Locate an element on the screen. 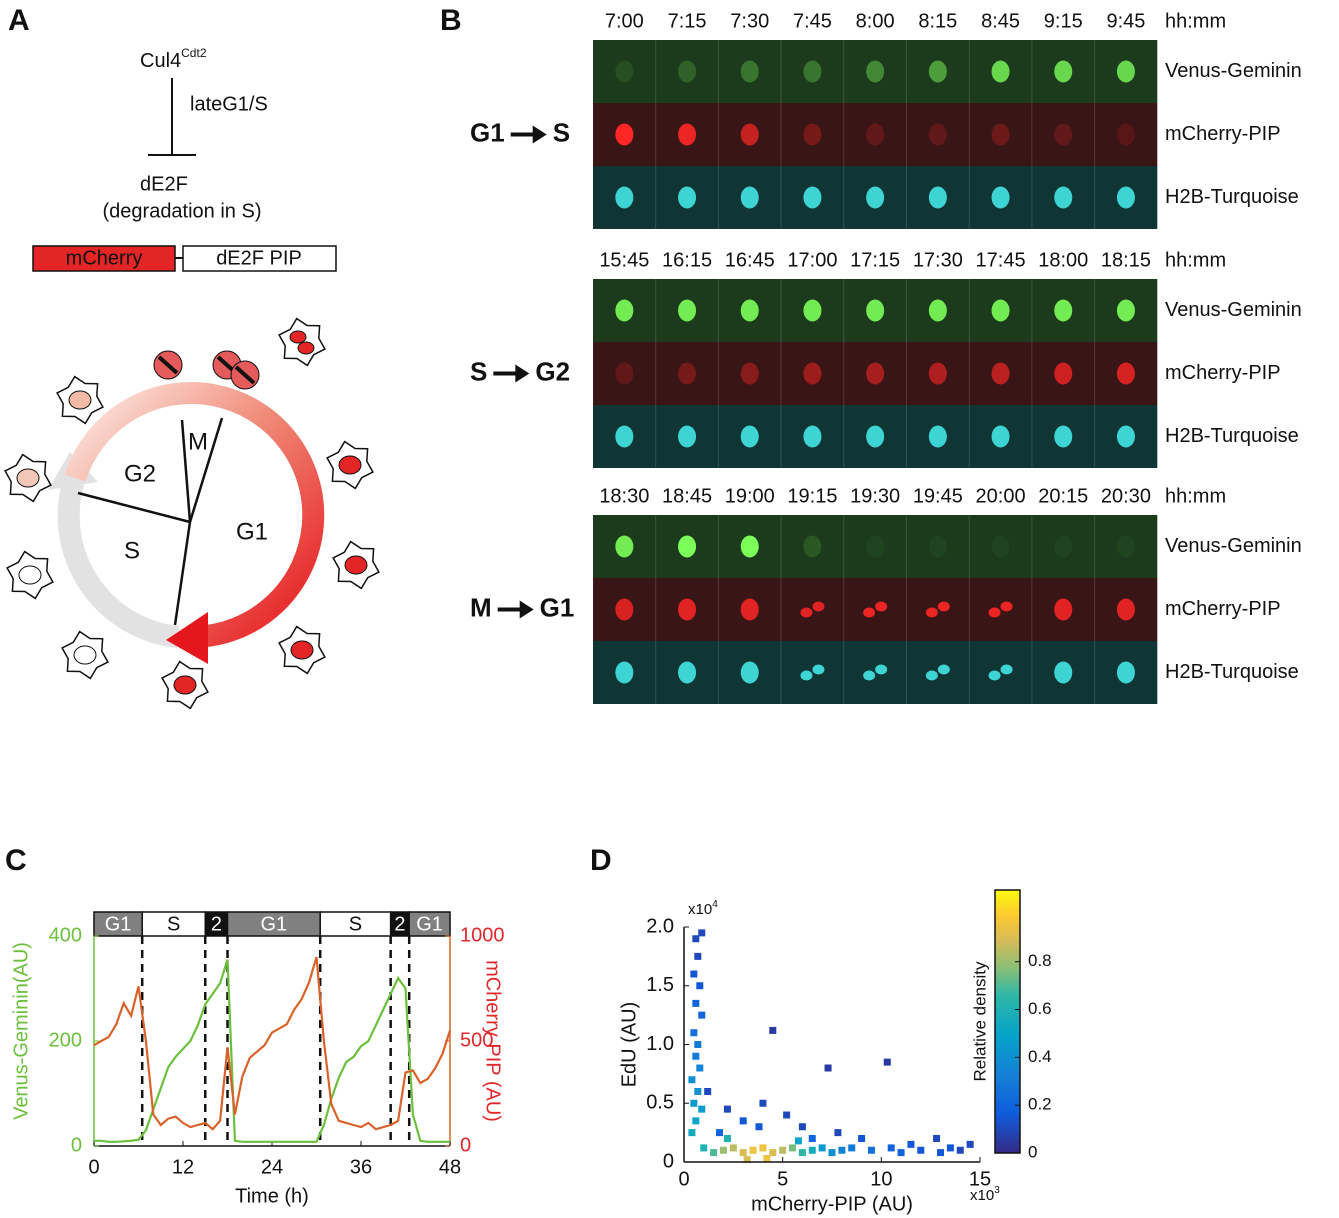 This screenshot has height=1218, width=1339. target-note: (degradation in S) is located at coordinates (182, 211).